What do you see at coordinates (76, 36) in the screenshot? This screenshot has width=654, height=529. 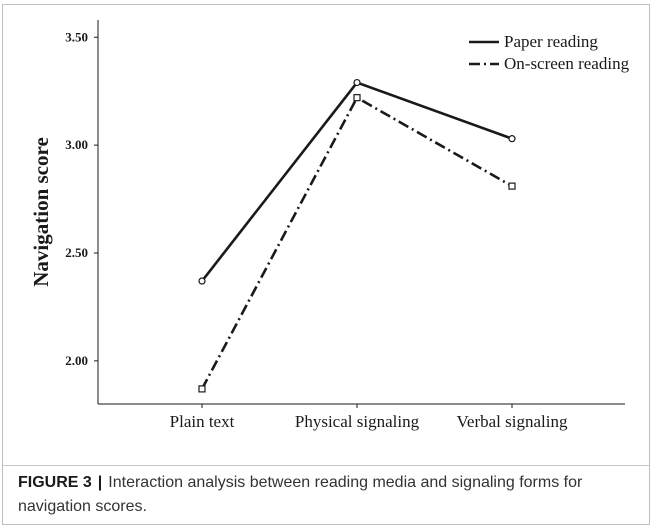 I see `y-tick-label: 3.50` at bounding box center [76, 36].